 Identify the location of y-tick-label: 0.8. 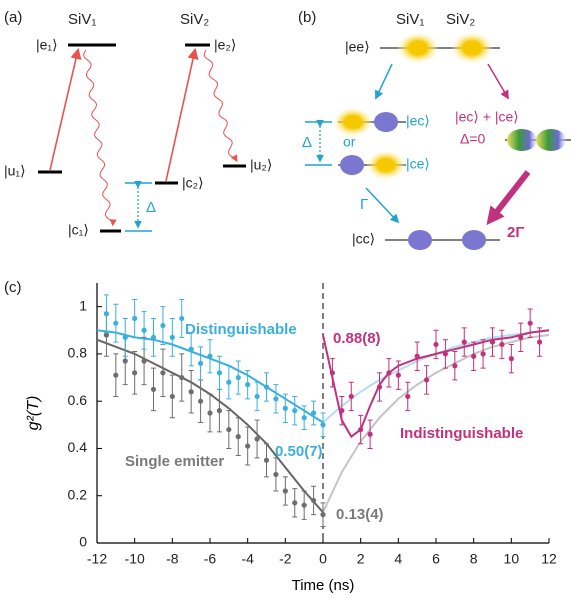
(78, 353).